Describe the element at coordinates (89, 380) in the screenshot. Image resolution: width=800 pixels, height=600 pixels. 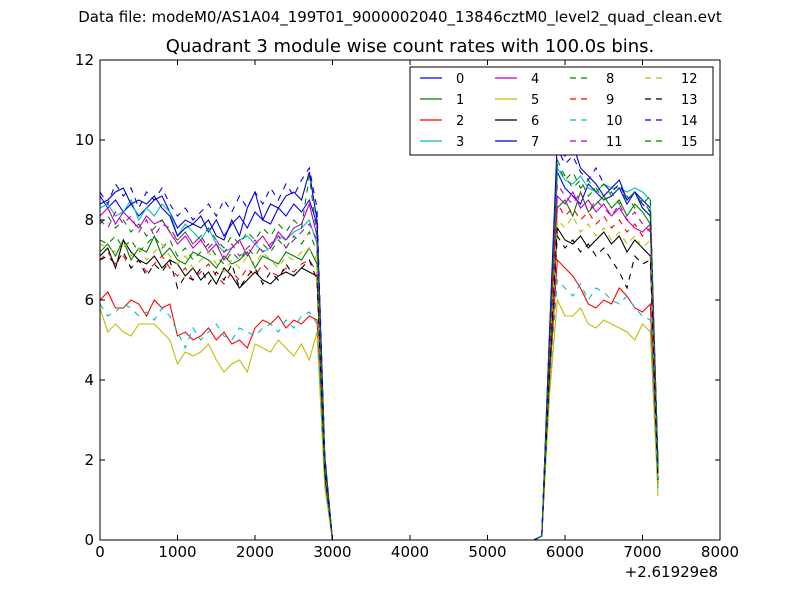
I see `y-tick-label: 4` at that location.